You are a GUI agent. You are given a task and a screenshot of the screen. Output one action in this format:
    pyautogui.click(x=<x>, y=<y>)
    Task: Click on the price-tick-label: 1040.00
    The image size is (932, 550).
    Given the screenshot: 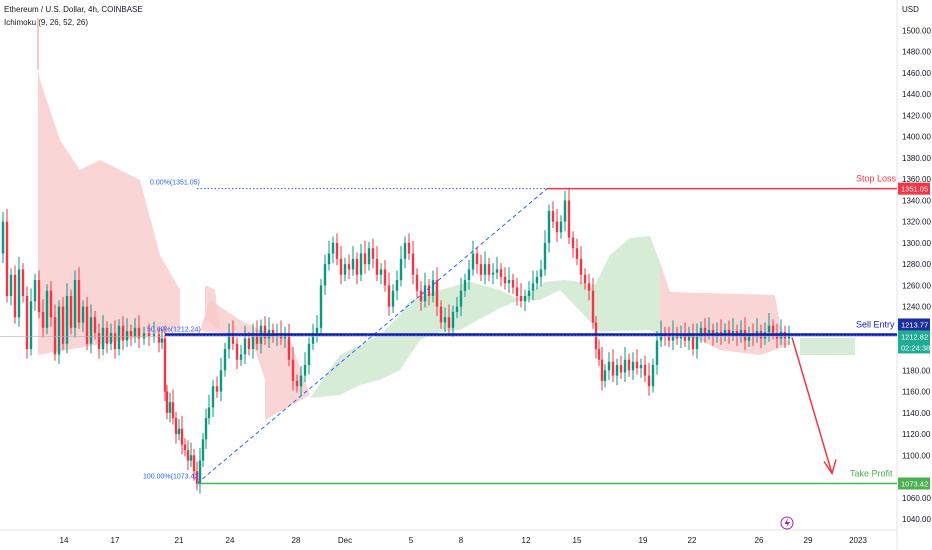 What is the action you would take?
    pyautogui.click(x=916, y=519)
    